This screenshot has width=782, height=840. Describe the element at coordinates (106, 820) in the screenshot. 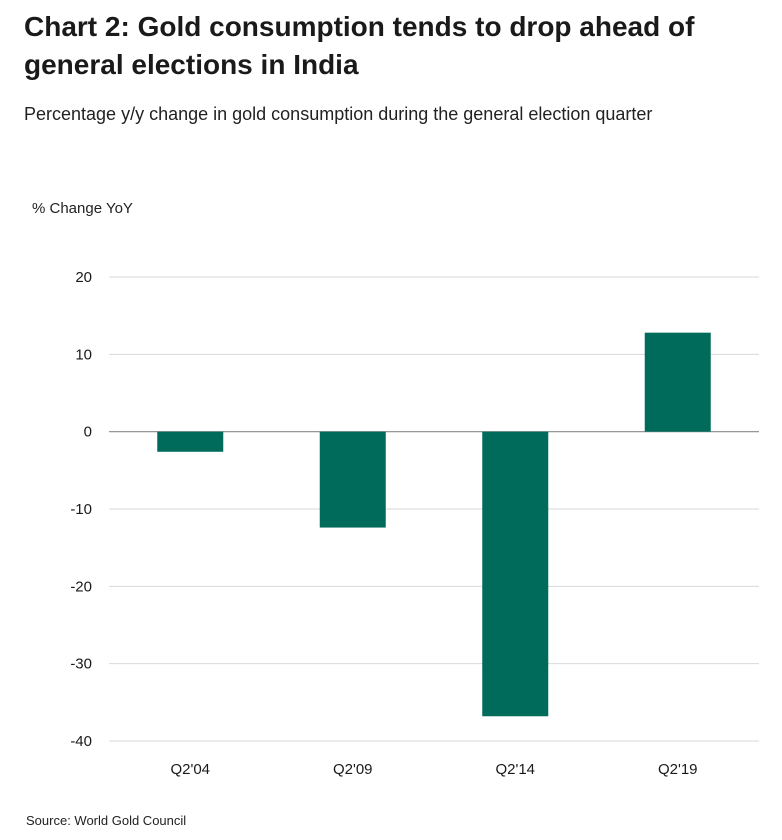

I see `source-note: Source: World Gold Council` at that location.